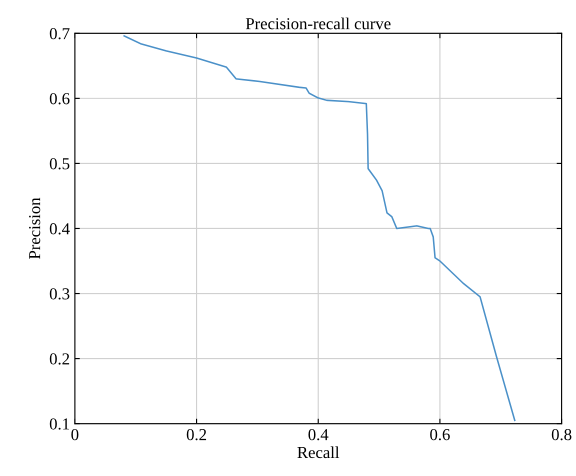 The image size is (576, 476). I want to click on y-tick-label: 0.3, so click(60, 294).